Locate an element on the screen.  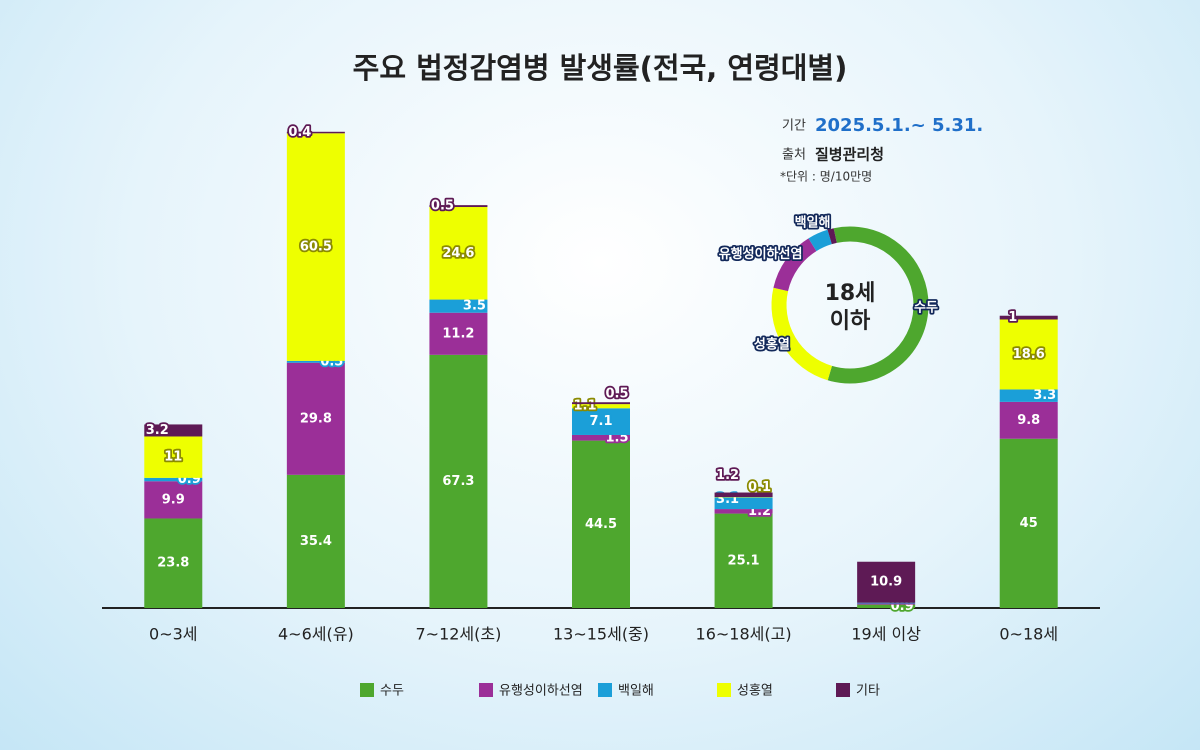
value-label: 44.5 is located at coordinates (601, 524).